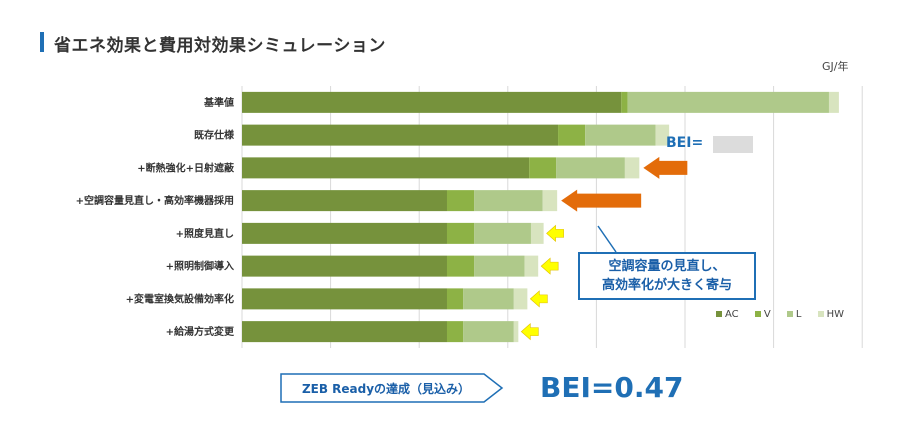 This screenshot has width=920, height=440. What do you see at coordinates (200, 266) in the screenshot?
I see `category-label: +照明制御導入` at bounding box center [200, 266].